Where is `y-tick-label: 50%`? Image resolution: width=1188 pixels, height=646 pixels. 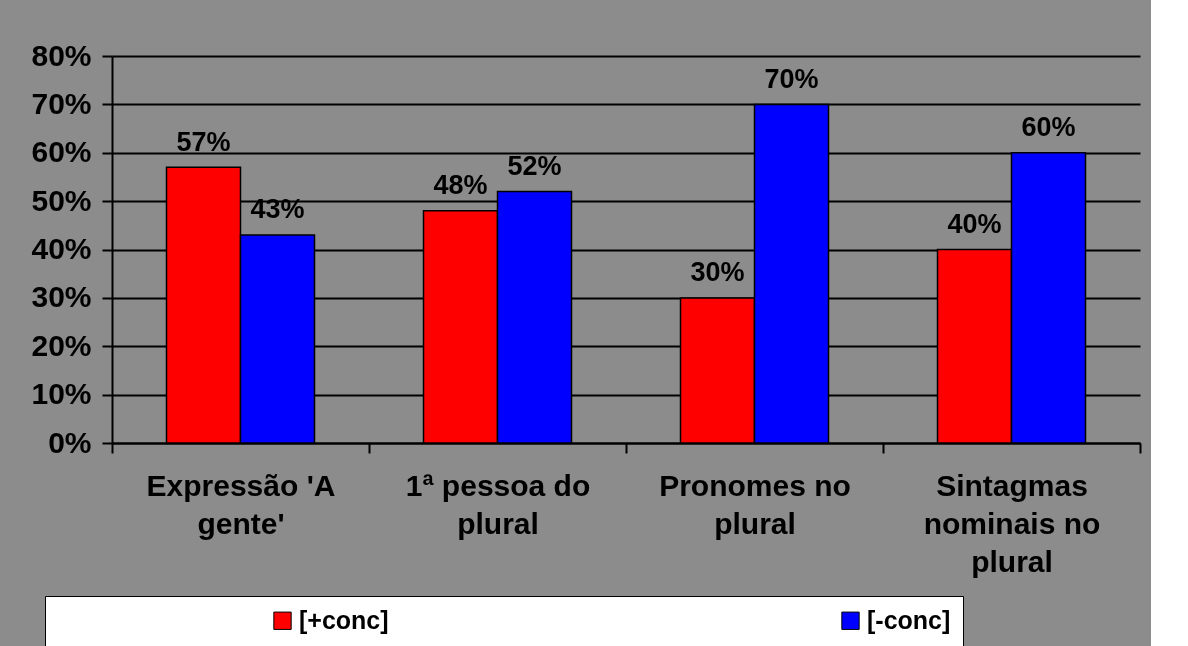
y-tick-label: 50% is located at coordinates (61, 200).